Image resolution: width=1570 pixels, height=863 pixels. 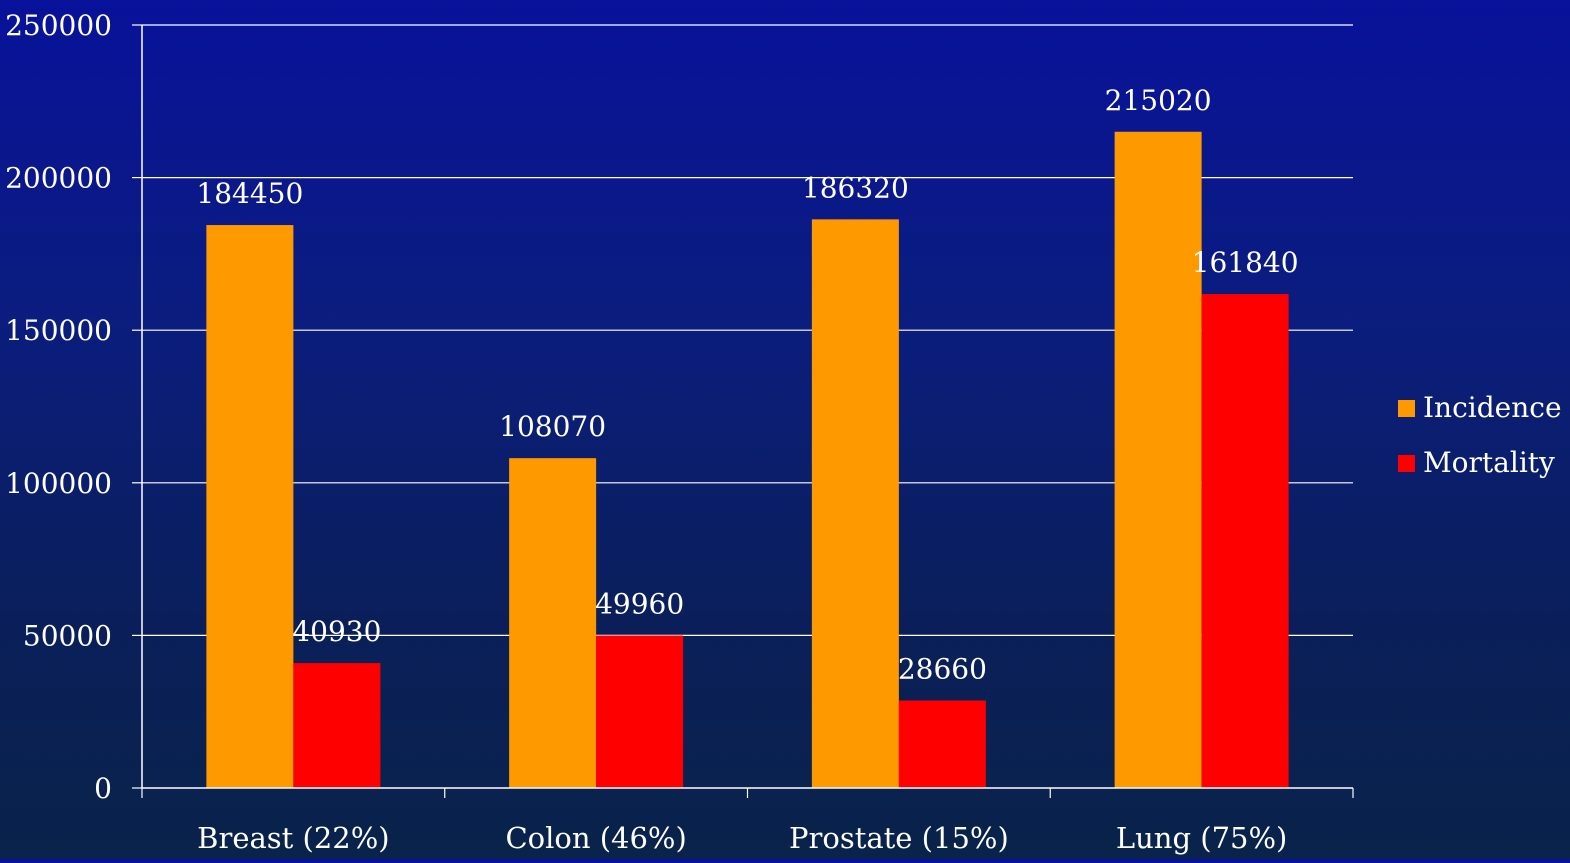 I want to click on data-label: 28660, so click(x=942, y=669).